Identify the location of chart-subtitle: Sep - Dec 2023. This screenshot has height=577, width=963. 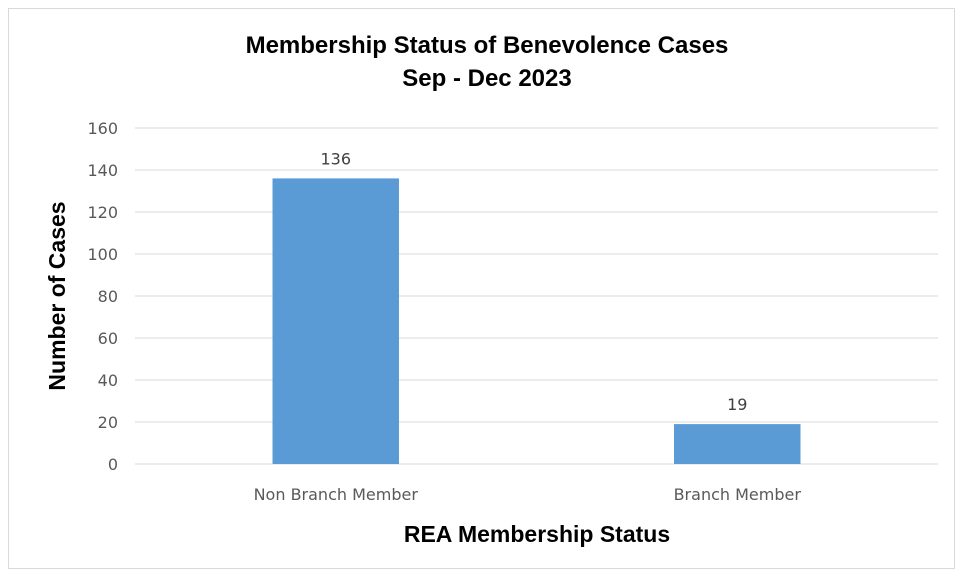
(486, 78).